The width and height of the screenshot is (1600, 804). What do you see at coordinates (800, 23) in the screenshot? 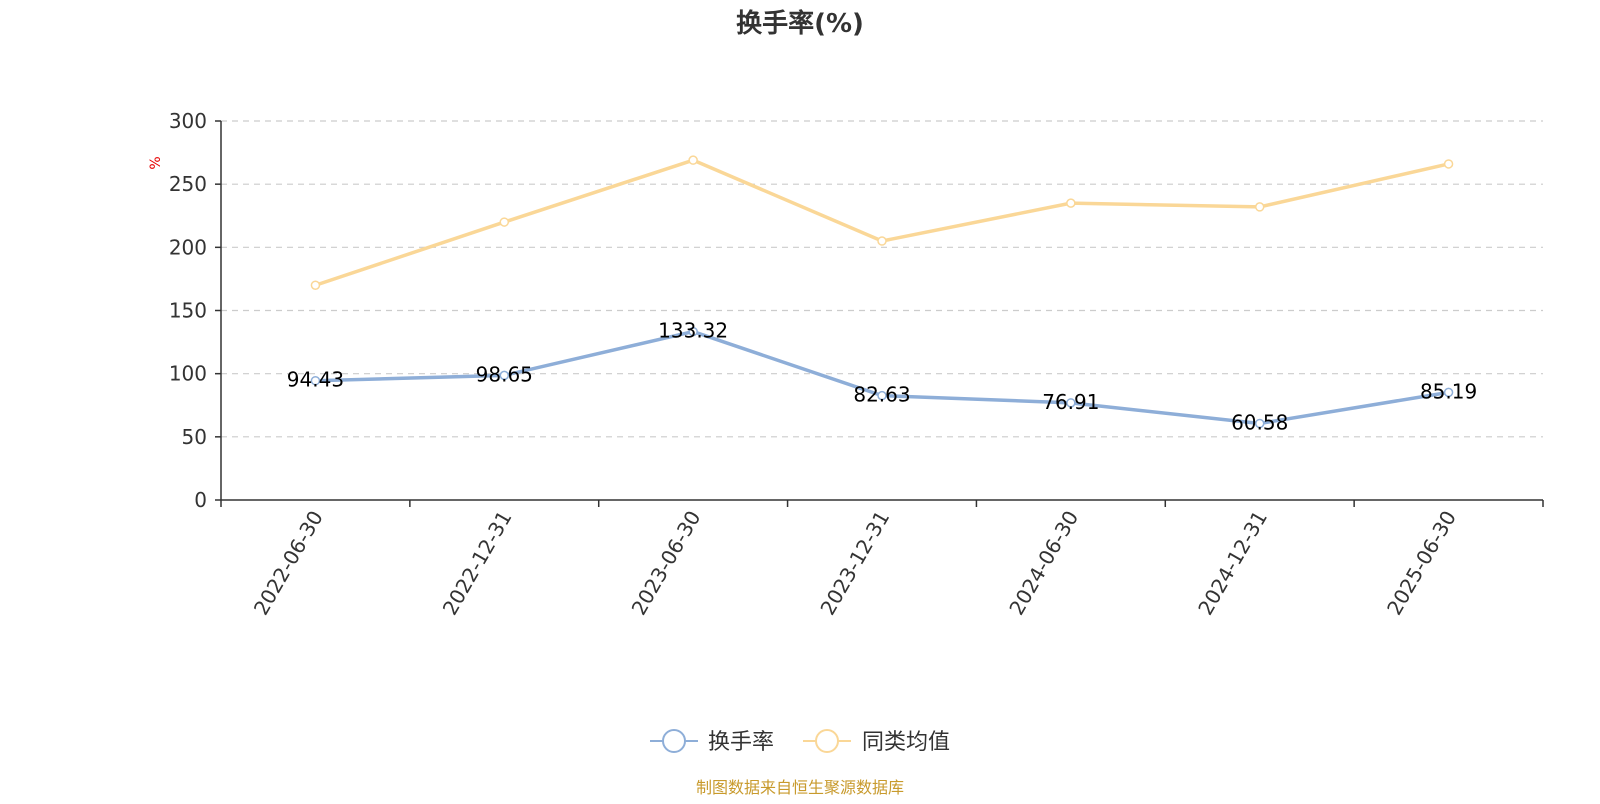
I see `chart-title: 换手率(%)` at bounding box center [800, 23].